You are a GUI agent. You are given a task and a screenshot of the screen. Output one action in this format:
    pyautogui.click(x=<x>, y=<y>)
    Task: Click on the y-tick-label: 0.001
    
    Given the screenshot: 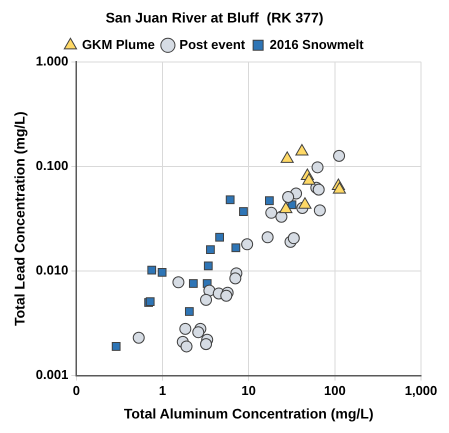 What is the action you would take?
    pyautogui.click(x=52, y=374)
    